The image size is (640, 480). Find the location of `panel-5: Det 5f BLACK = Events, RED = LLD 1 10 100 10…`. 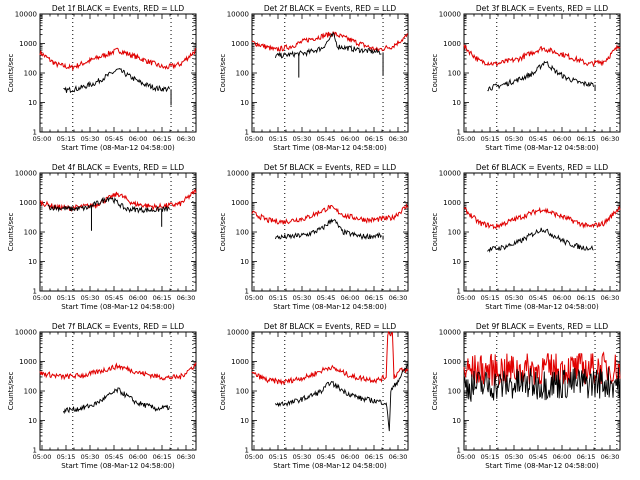

panel-5: Det 5f BLACK = Events, RED = LLD 1 10 100 10… is located at coordinates (314, 237).